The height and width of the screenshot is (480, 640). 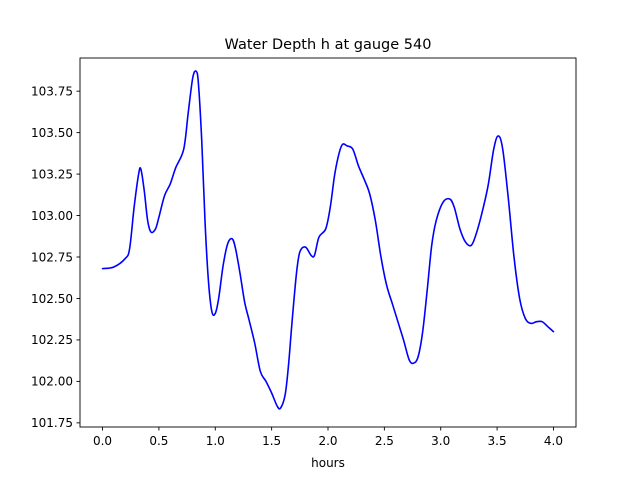 What do you see at coordinates (52, 91) in the screenshot?
I see `y-tick-label: 103.75` at bounding box center [52, 91].